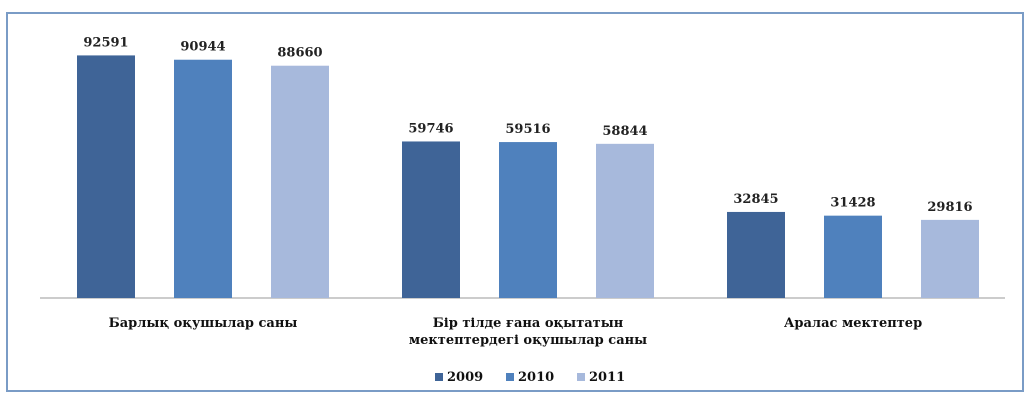 The image size is (1034, 399). What do you see at coordinates (527, 129) in the screenshot?
I see `data-label-2010-cat2: 59516` at bounding box center [527, 129].